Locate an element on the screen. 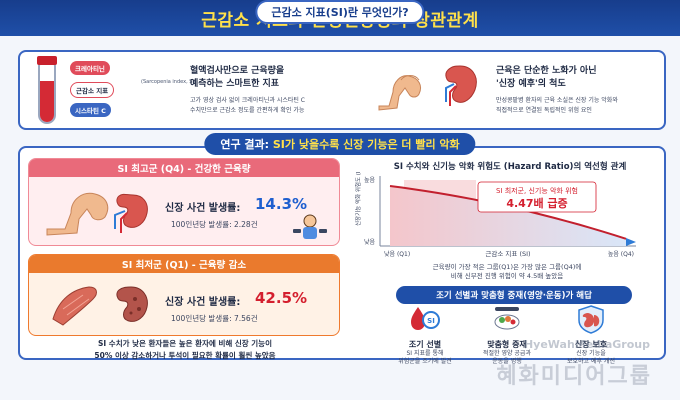 Image resolution: width=680 pixels, height=400 pixels. section1-title: 근감소 지표(SI)란 무엇인가? is located at coordinates (340, 12).